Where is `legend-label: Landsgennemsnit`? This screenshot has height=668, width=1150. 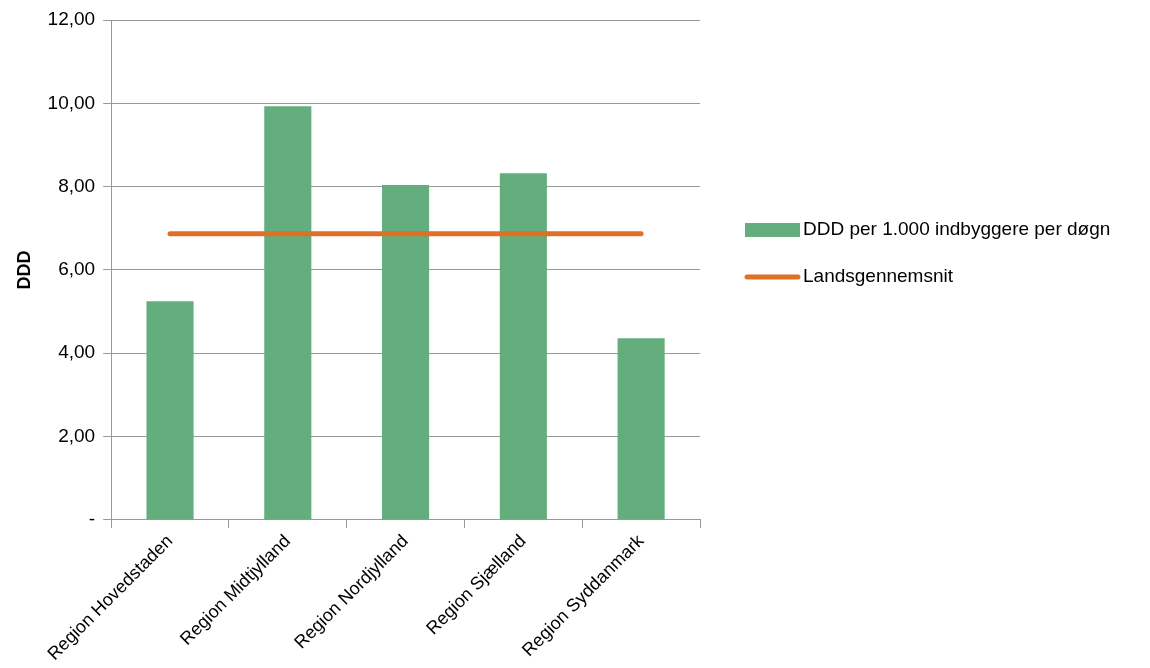
legend-label: Landsgennemsnit is located at coordinates (878, 276).